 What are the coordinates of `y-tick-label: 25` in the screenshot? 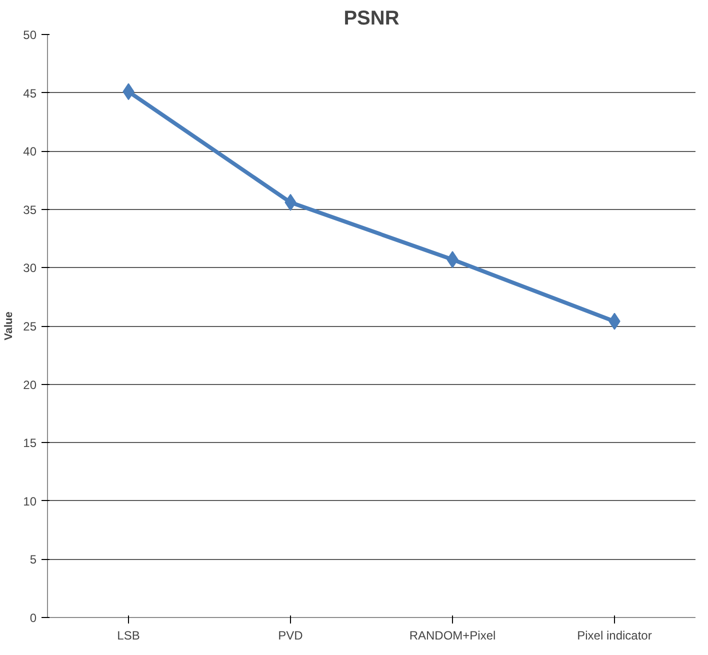 It's located at (30, 327).